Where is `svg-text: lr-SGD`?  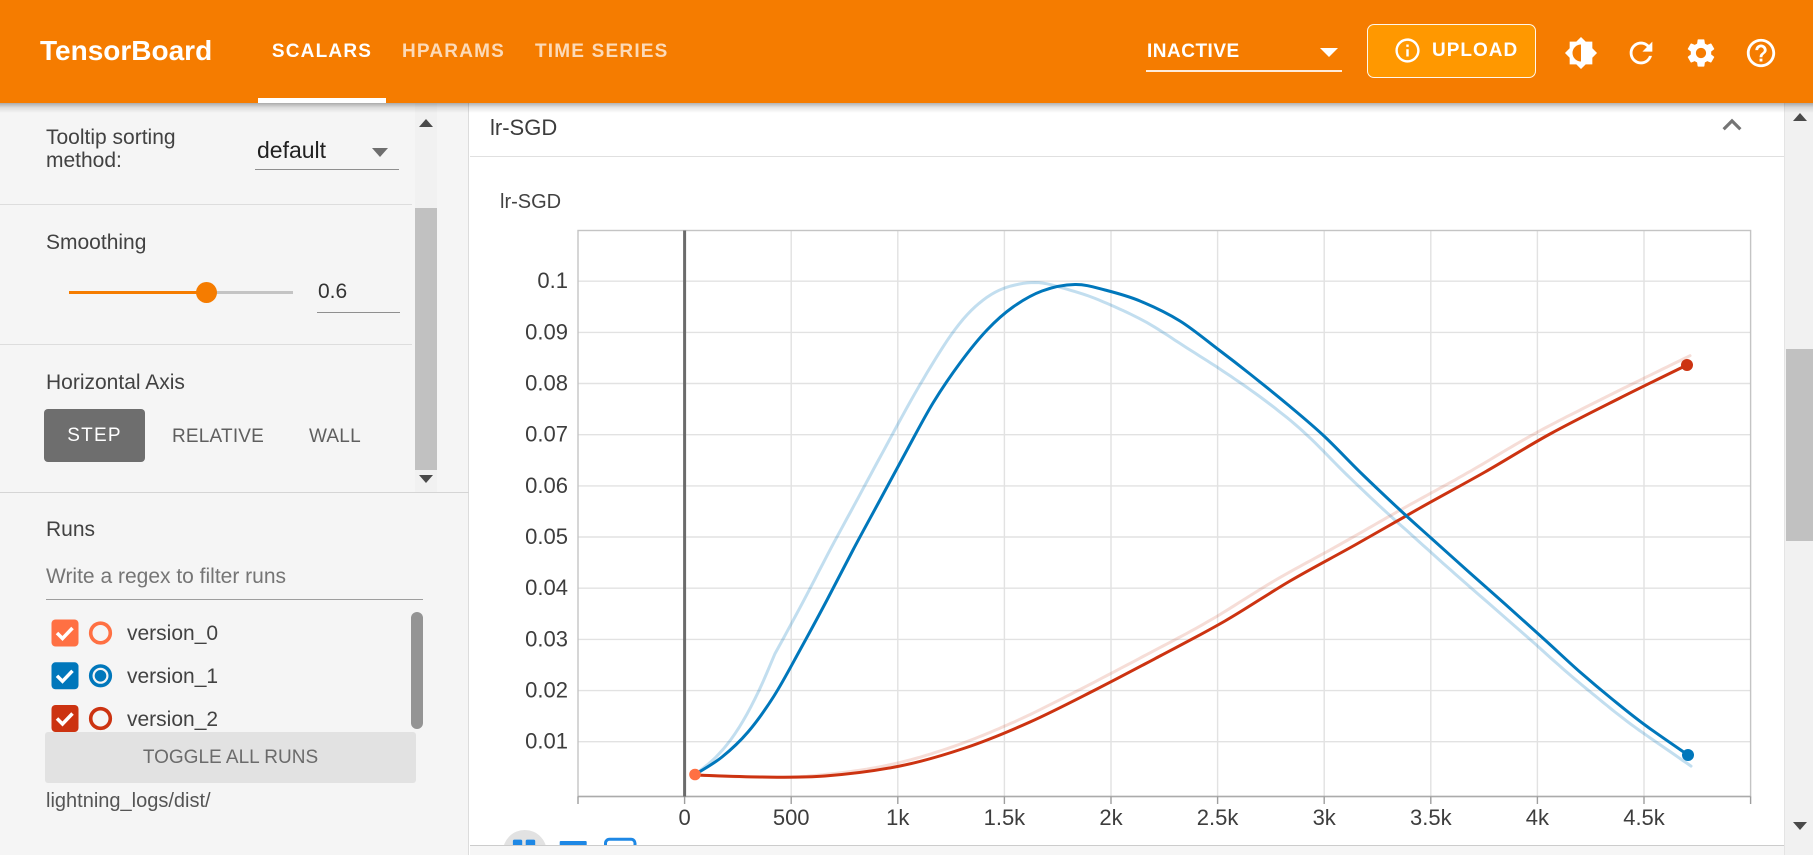
svg-text: lr-SGD is located at coordinates (530, 202).